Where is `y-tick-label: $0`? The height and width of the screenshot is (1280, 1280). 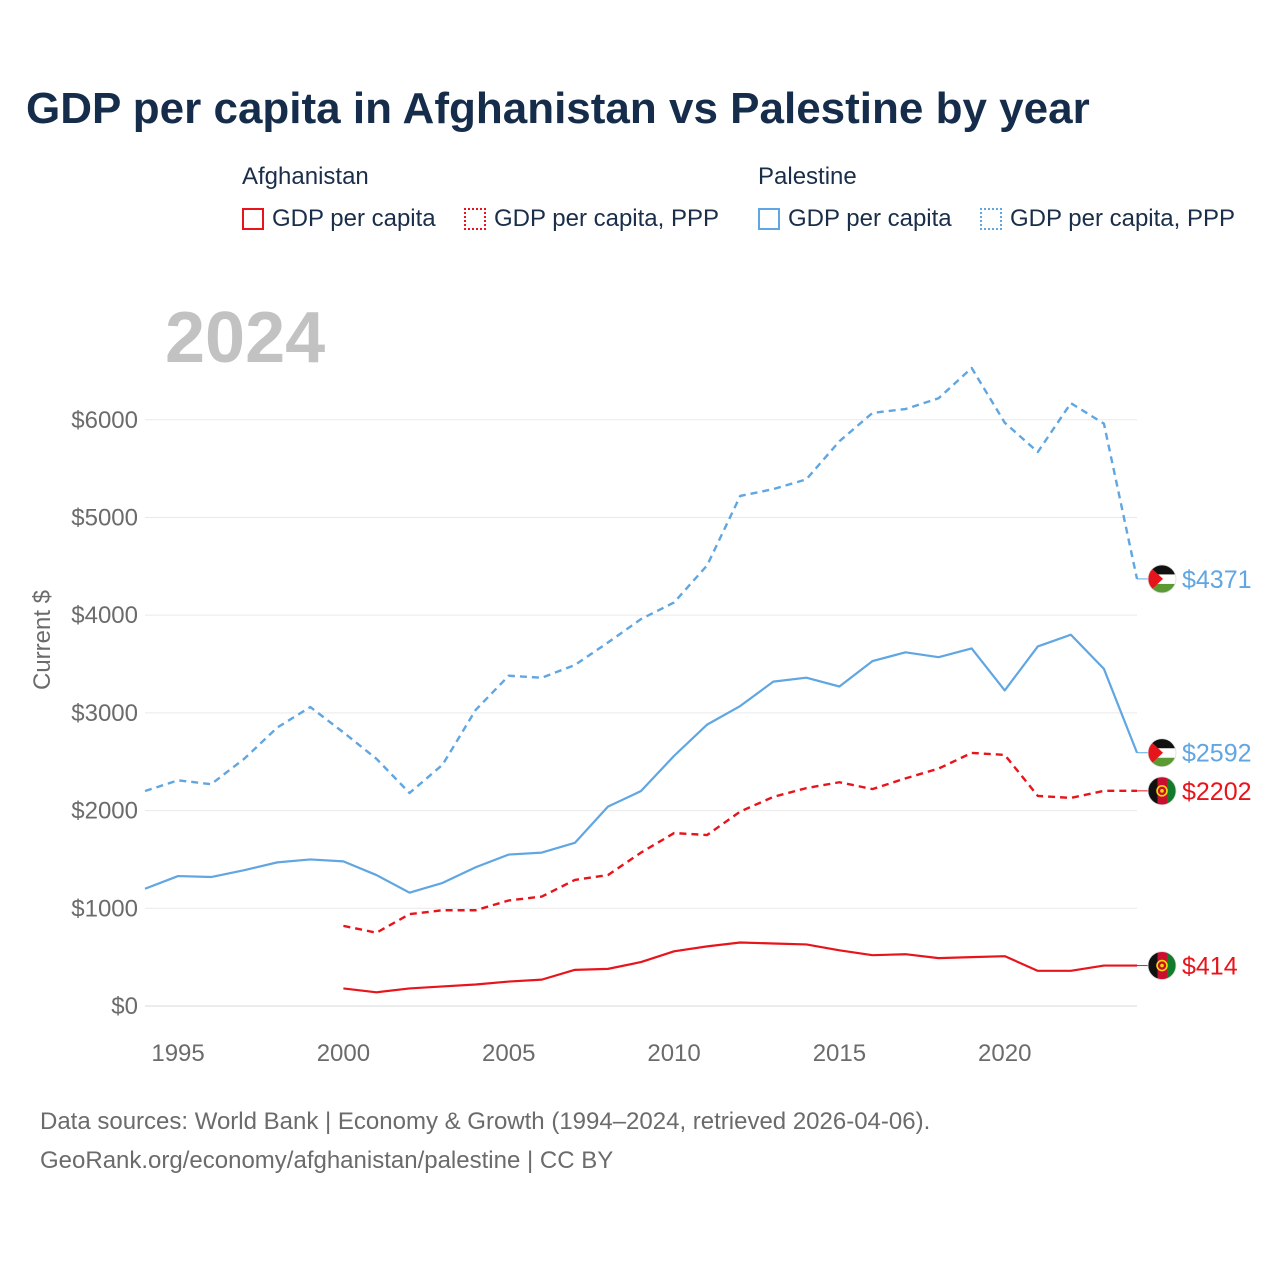
y-tick-label: $0 is located at coordinates (124, 1006).